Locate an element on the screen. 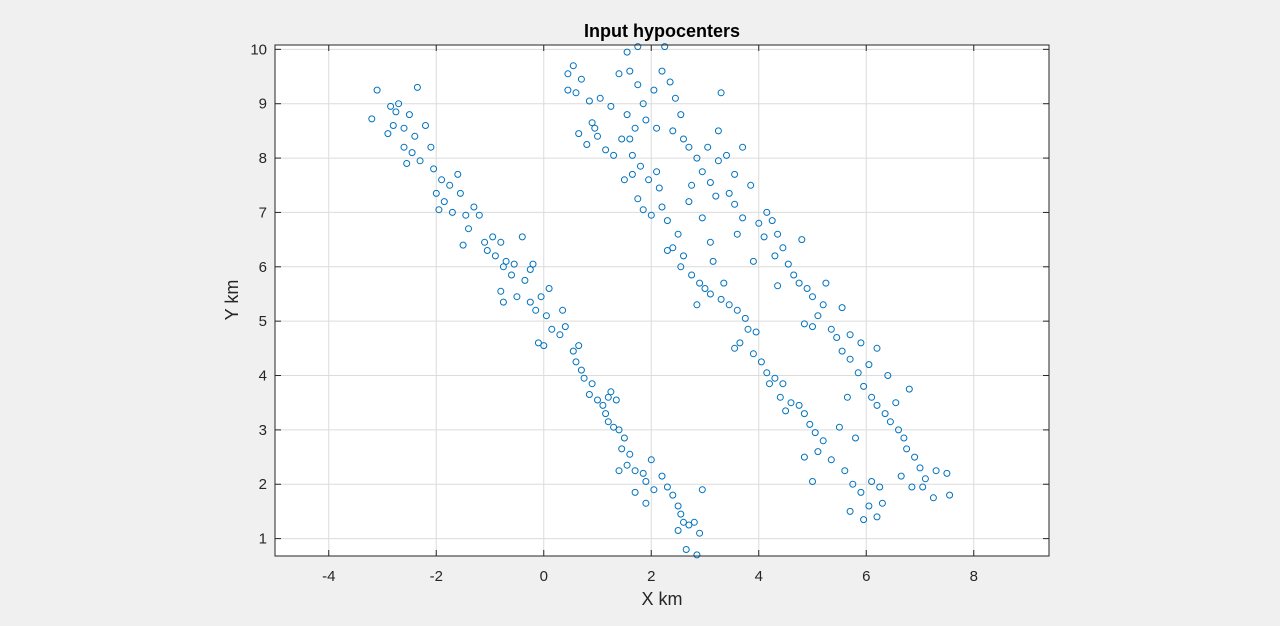 This screenshot has width=1280, height=626. x-tick-label: 0 is located at coordinates (544, 576).